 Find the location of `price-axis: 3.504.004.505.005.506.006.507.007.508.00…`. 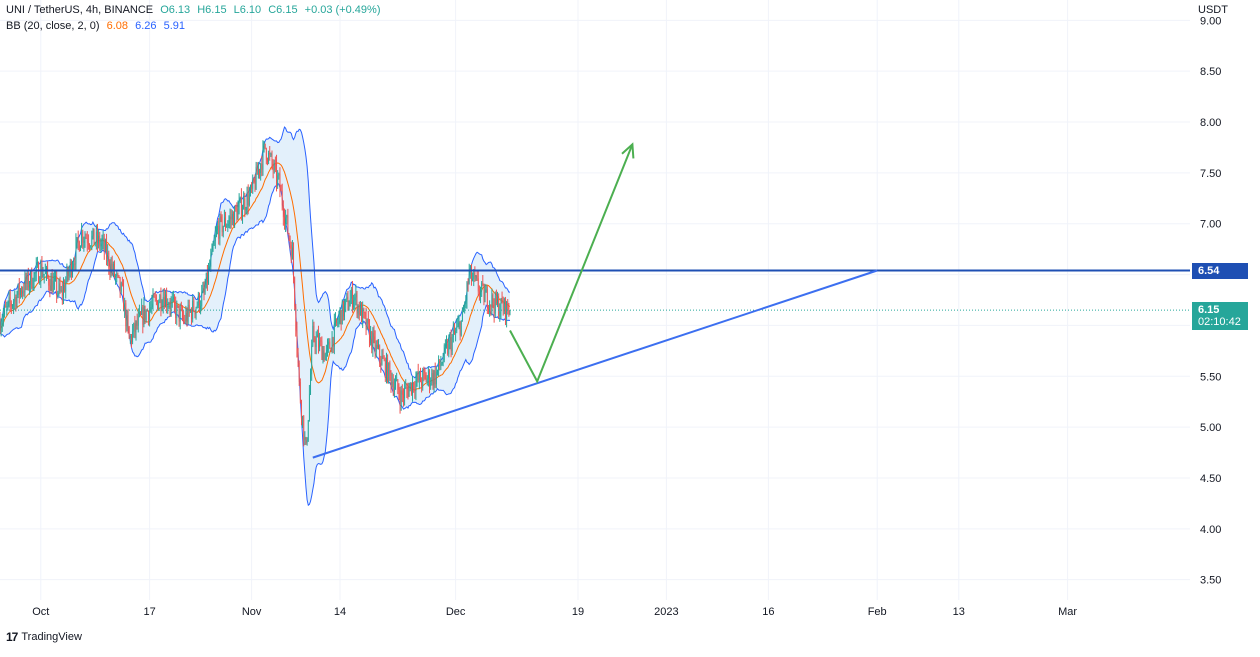

price-axis: 3.504.004.505.005.506.006.507.007.508.00… is located at coordinates (1225, 300).